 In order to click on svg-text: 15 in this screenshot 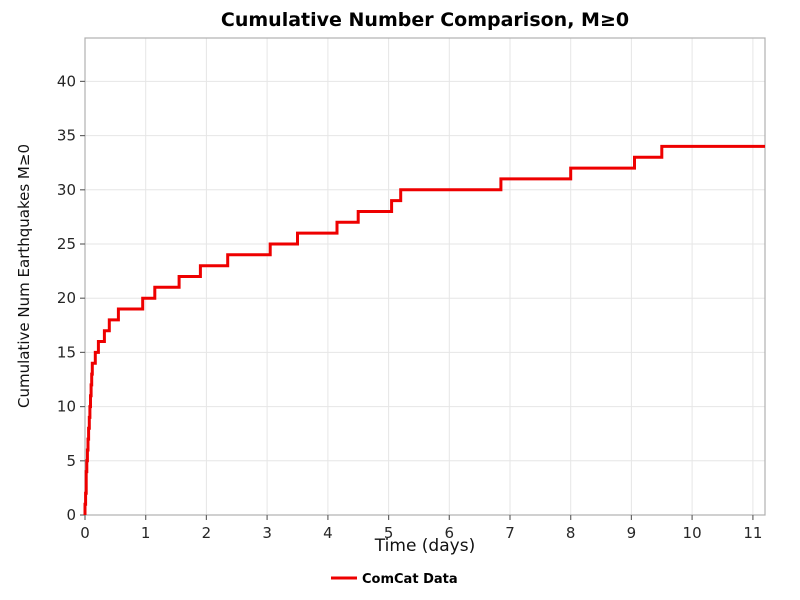, I will do `click(66, 352)`.